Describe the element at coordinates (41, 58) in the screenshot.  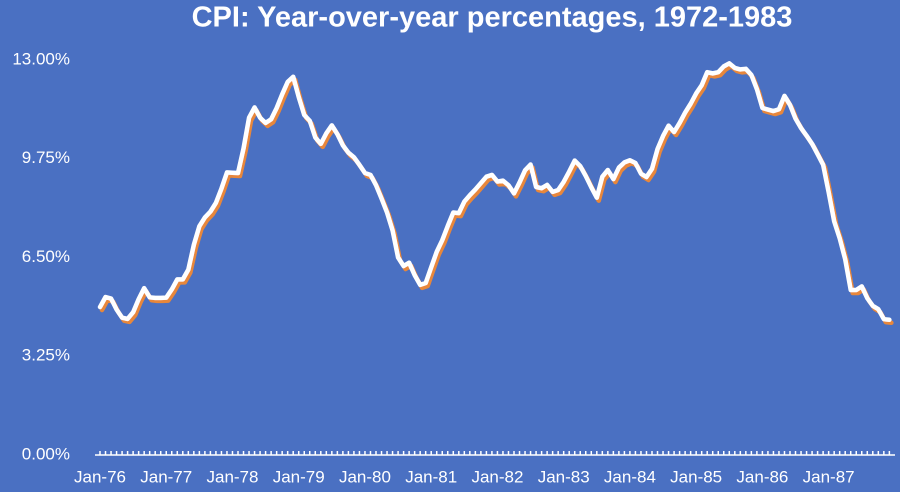
I see `y-tick-label: 13.00%` at that location.